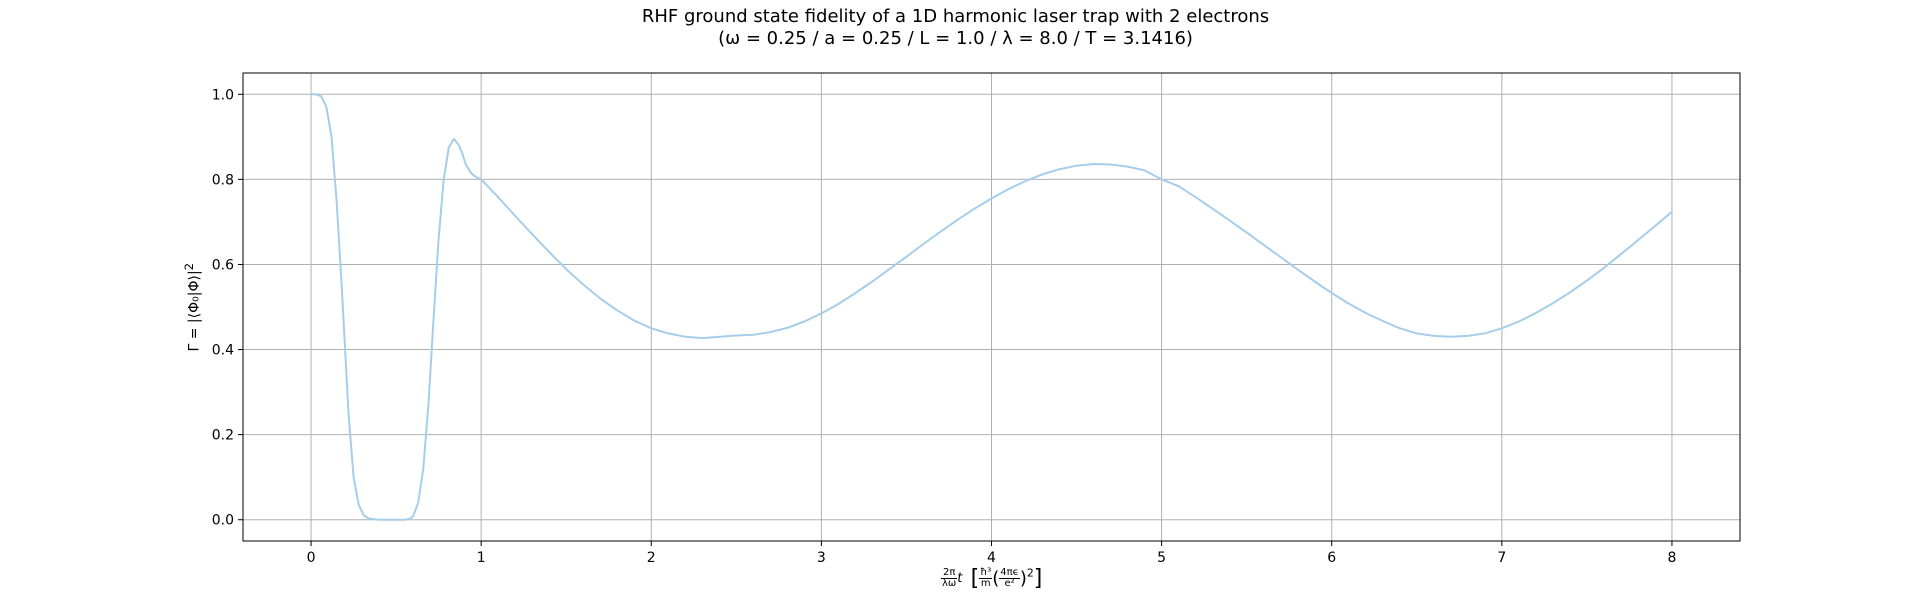  I want to click on x-tick-label: 3, so click(821, 558).